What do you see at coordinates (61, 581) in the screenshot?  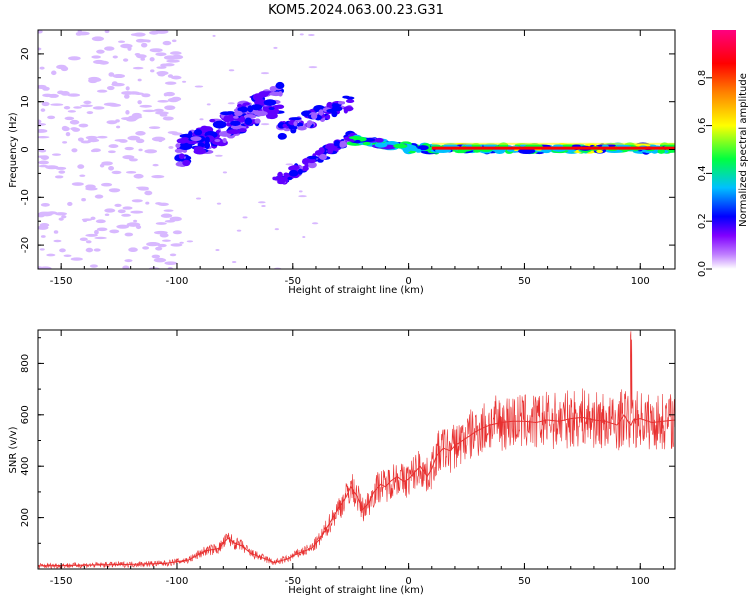 I see `snr-x-tick-label: -150` at bounding box center [61, 581].